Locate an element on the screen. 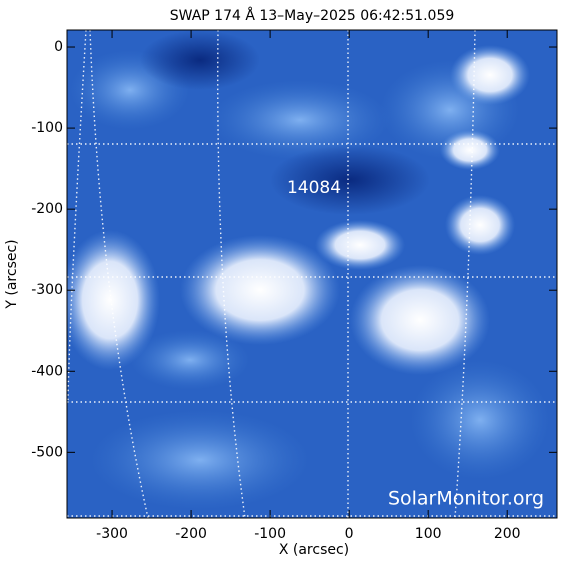  x-tick-label: 200 is located at coordinates (507, 534).